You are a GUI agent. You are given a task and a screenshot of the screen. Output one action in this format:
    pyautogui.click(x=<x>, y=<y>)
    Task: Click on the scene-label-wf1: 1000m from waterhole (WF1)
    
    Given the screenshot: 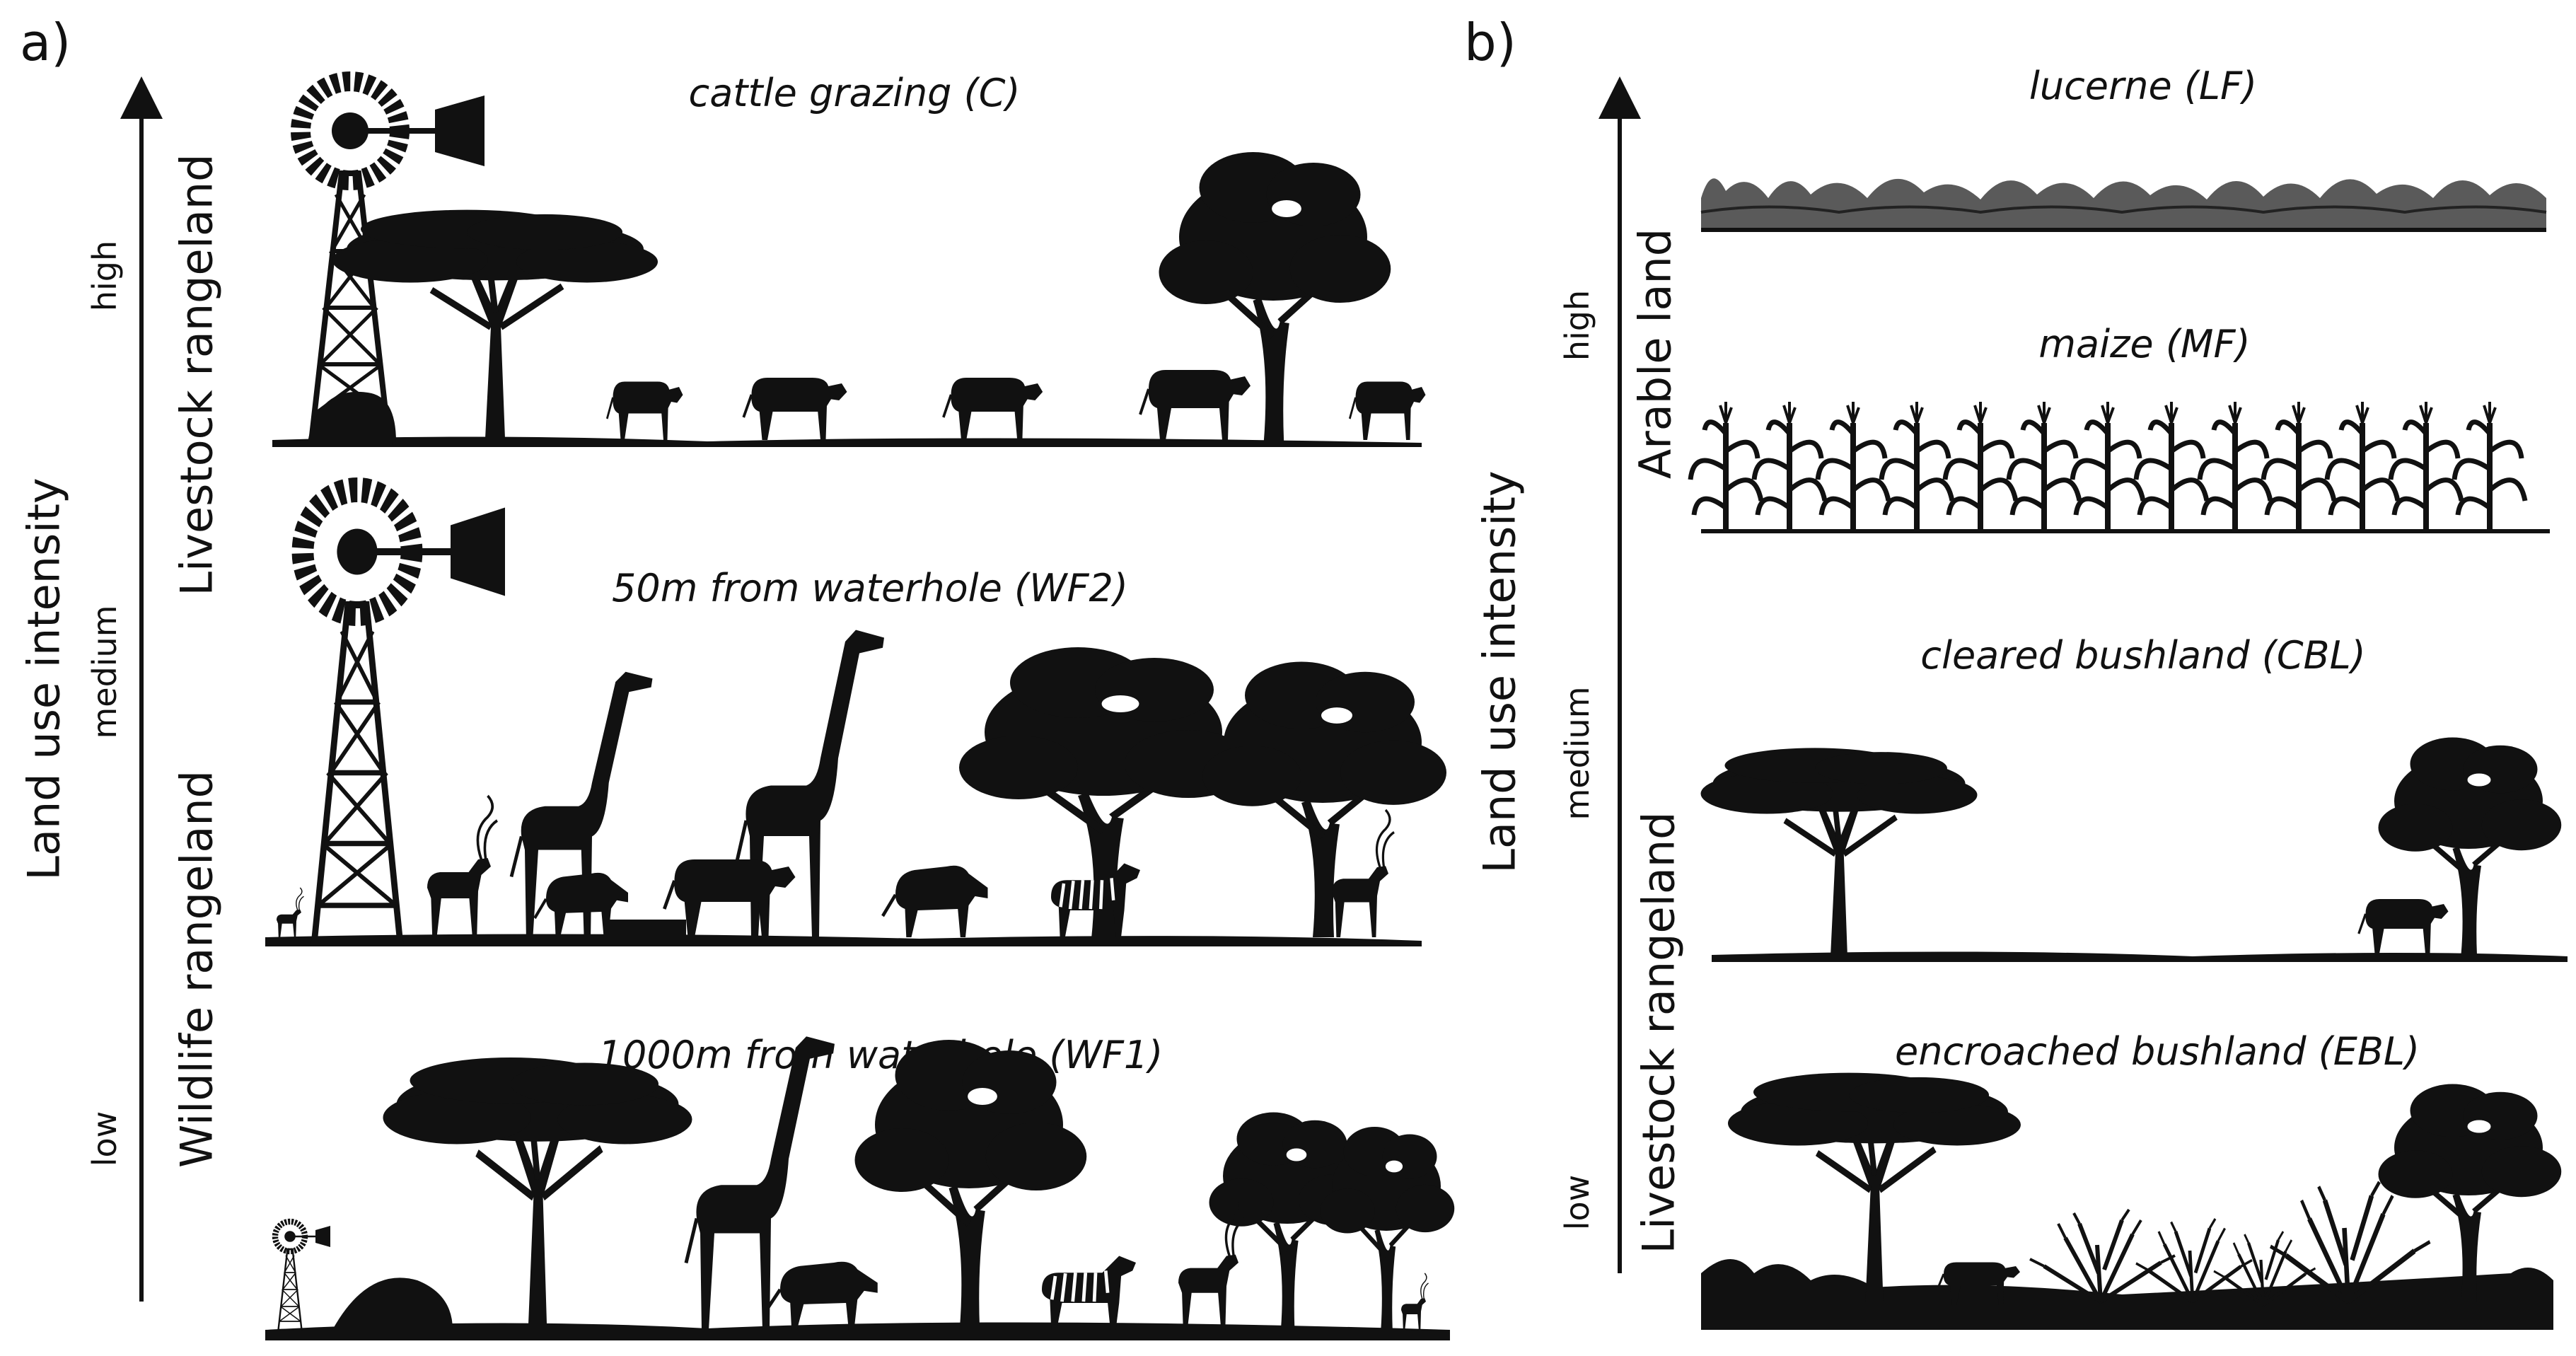 What is the action you would take?
    pyautogui.click(x=881, y=1055)
    